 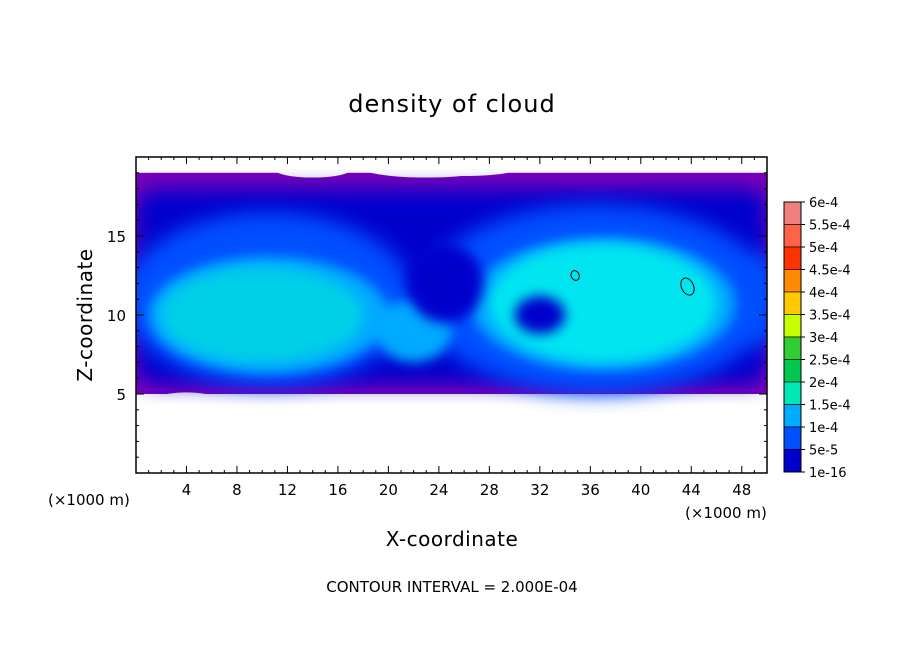 I want to click on colorbar-label: 1e-16, so click(x=828, y=473).